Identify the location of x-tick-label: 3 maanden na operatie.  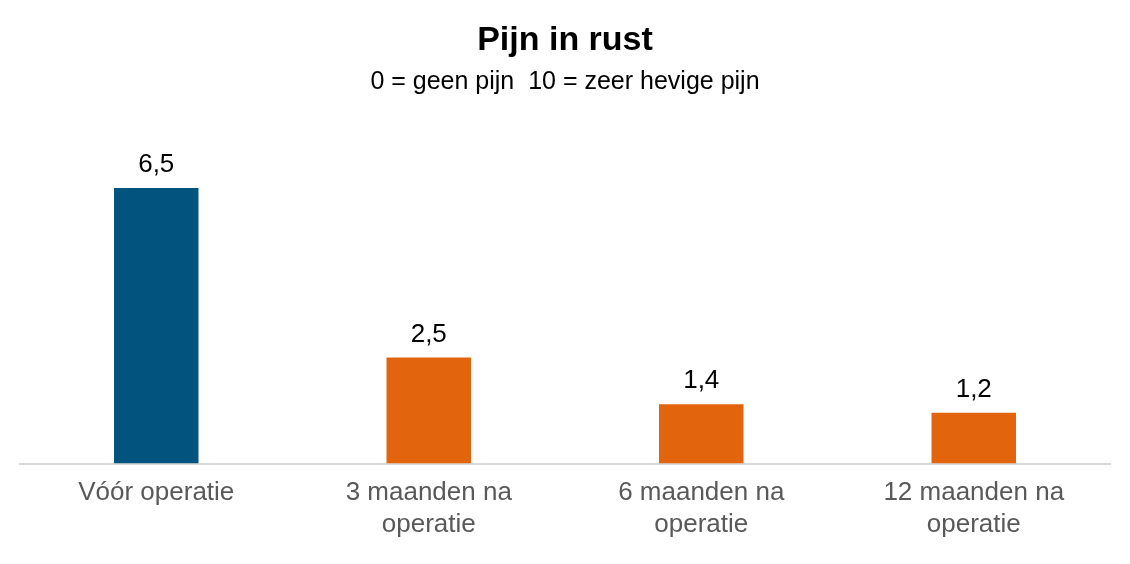
(429, 507).